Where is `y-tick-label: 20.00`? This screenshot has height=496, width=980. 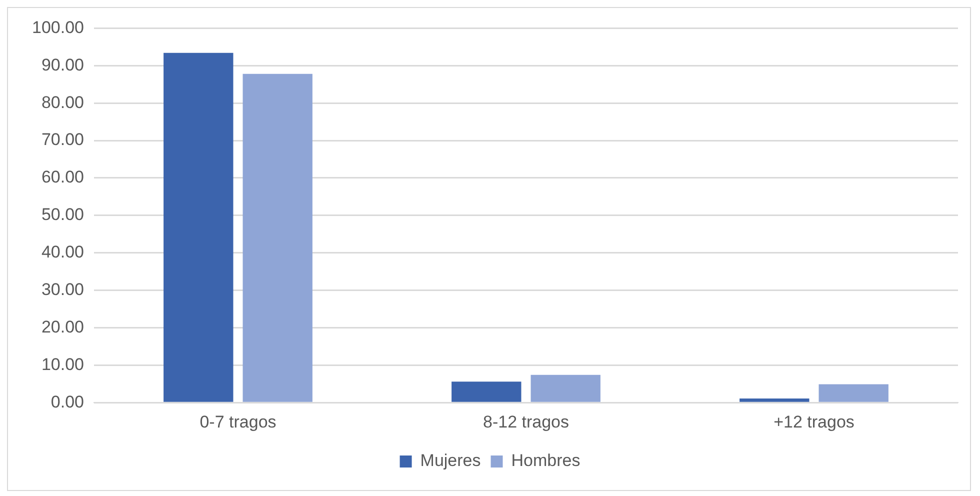
y-tick-label: 20.00 is located at coordinates (62, 326).